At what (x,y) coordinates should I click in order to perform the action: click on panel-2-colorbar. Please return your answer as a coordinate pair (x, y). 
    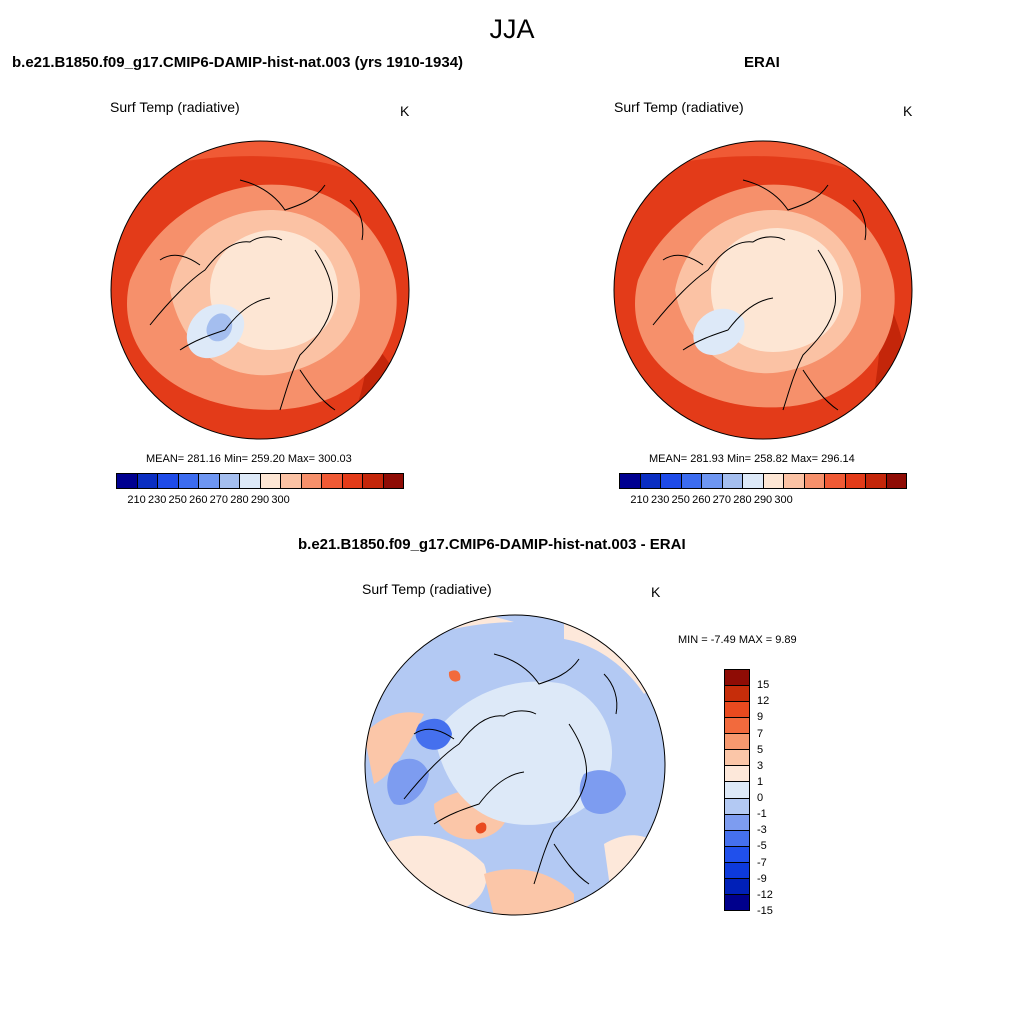
    Looking at the image, I should click on (763, 481).